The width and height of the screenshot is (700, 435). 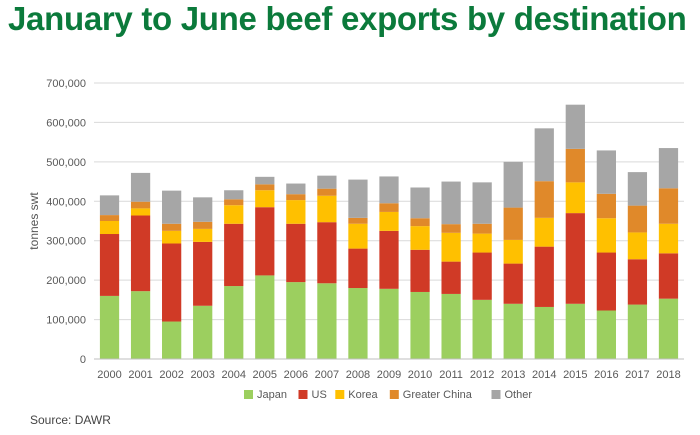 I want to click on y-tick-label: 300,000, so click(x=66, y=242).